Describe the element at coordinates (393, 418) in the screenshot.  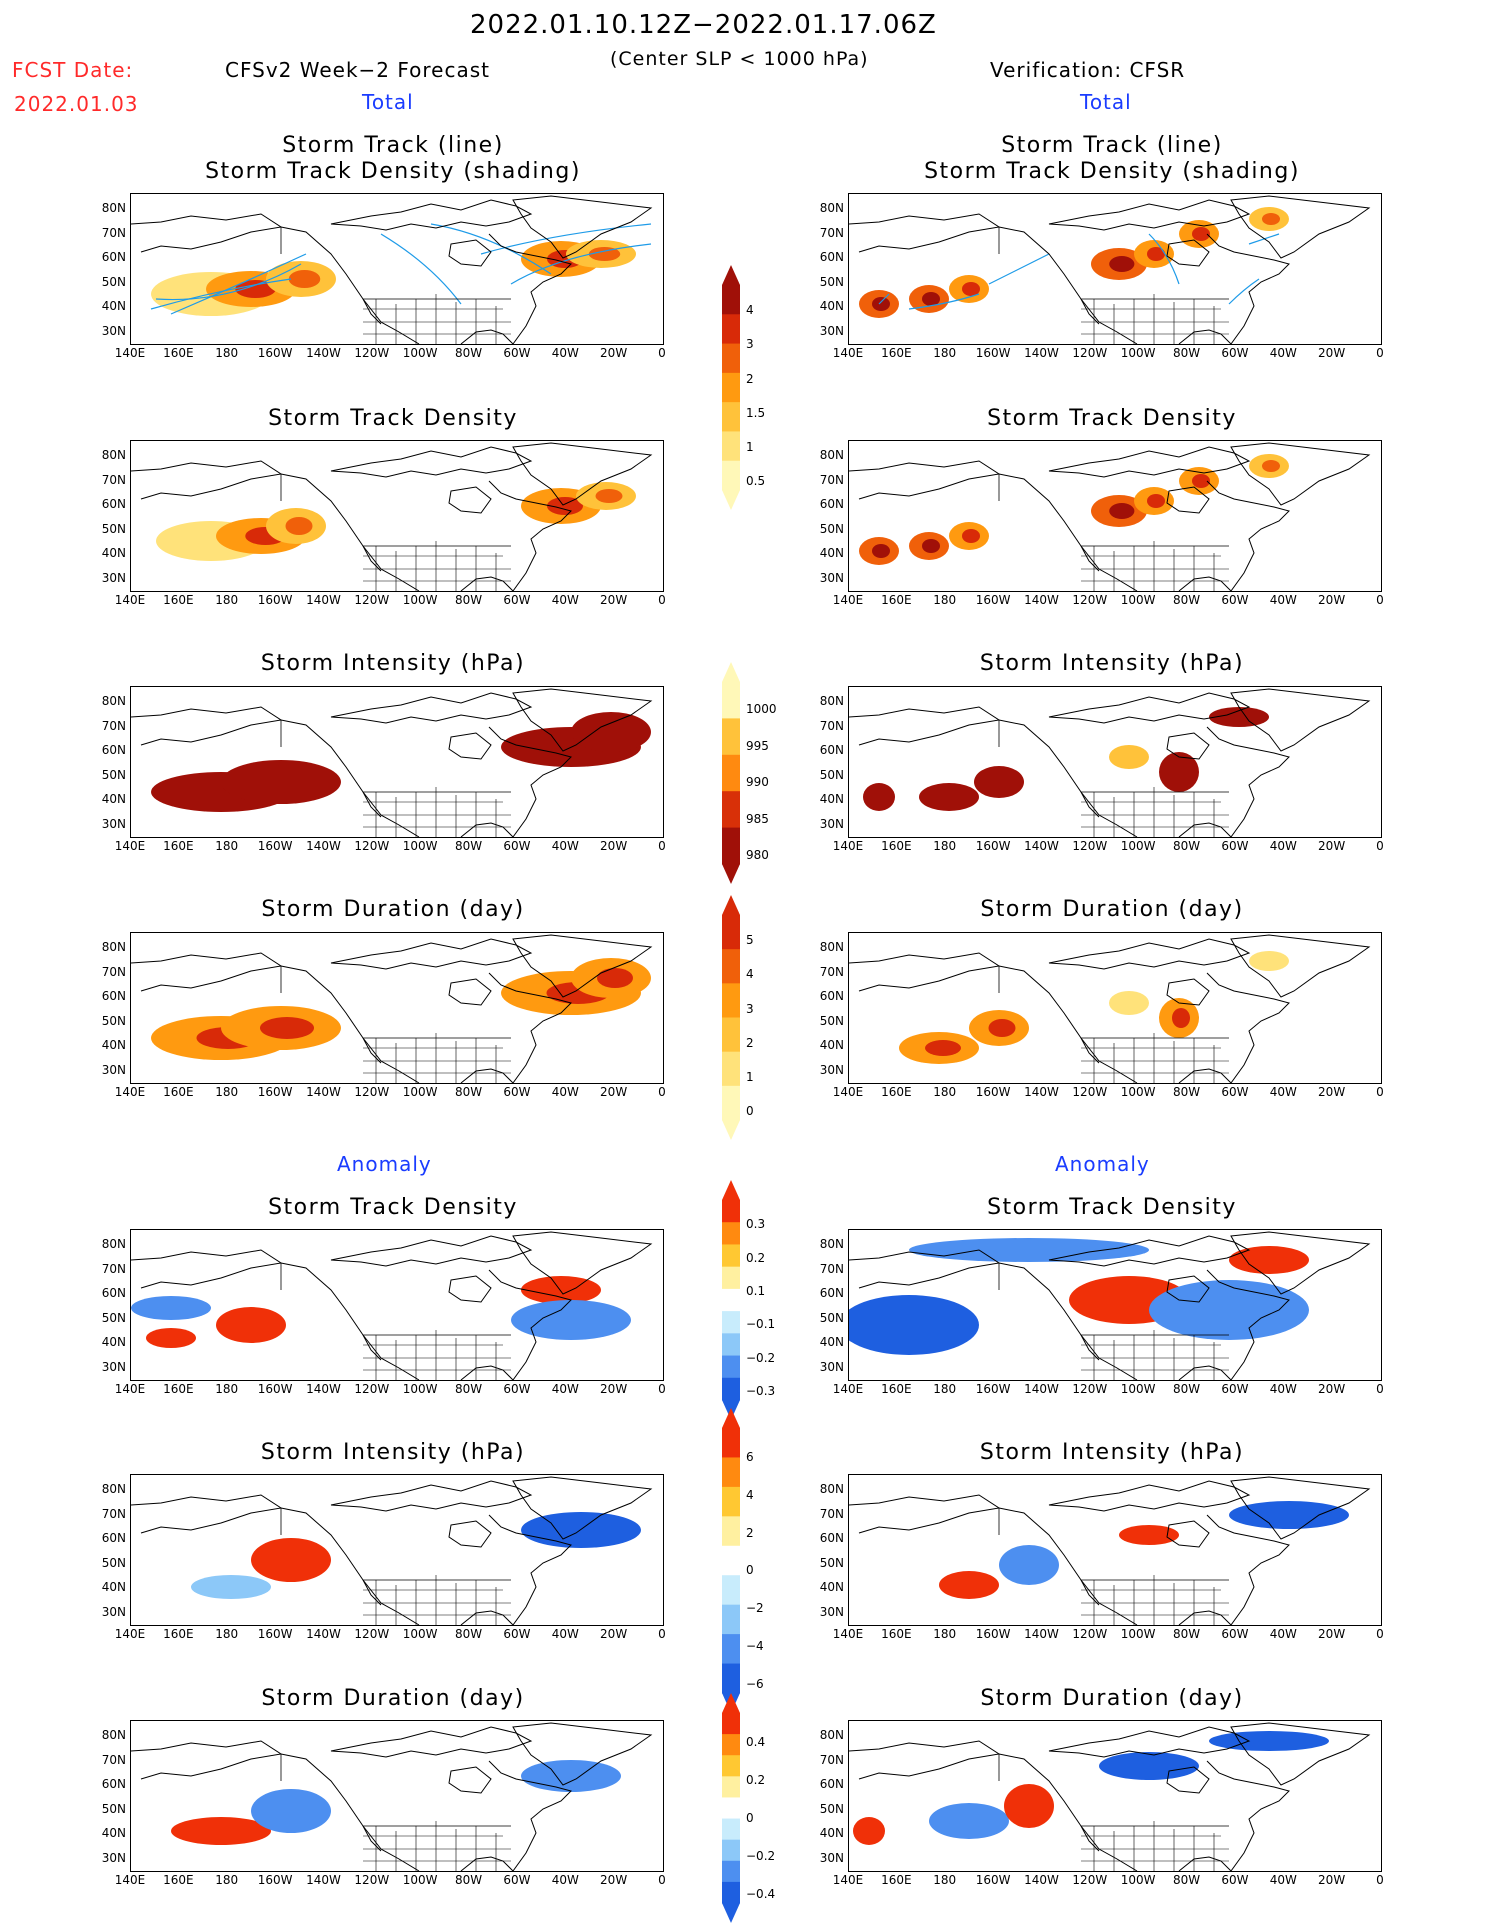
I see `panel-title-density-left: Storm Track Density` at that location.